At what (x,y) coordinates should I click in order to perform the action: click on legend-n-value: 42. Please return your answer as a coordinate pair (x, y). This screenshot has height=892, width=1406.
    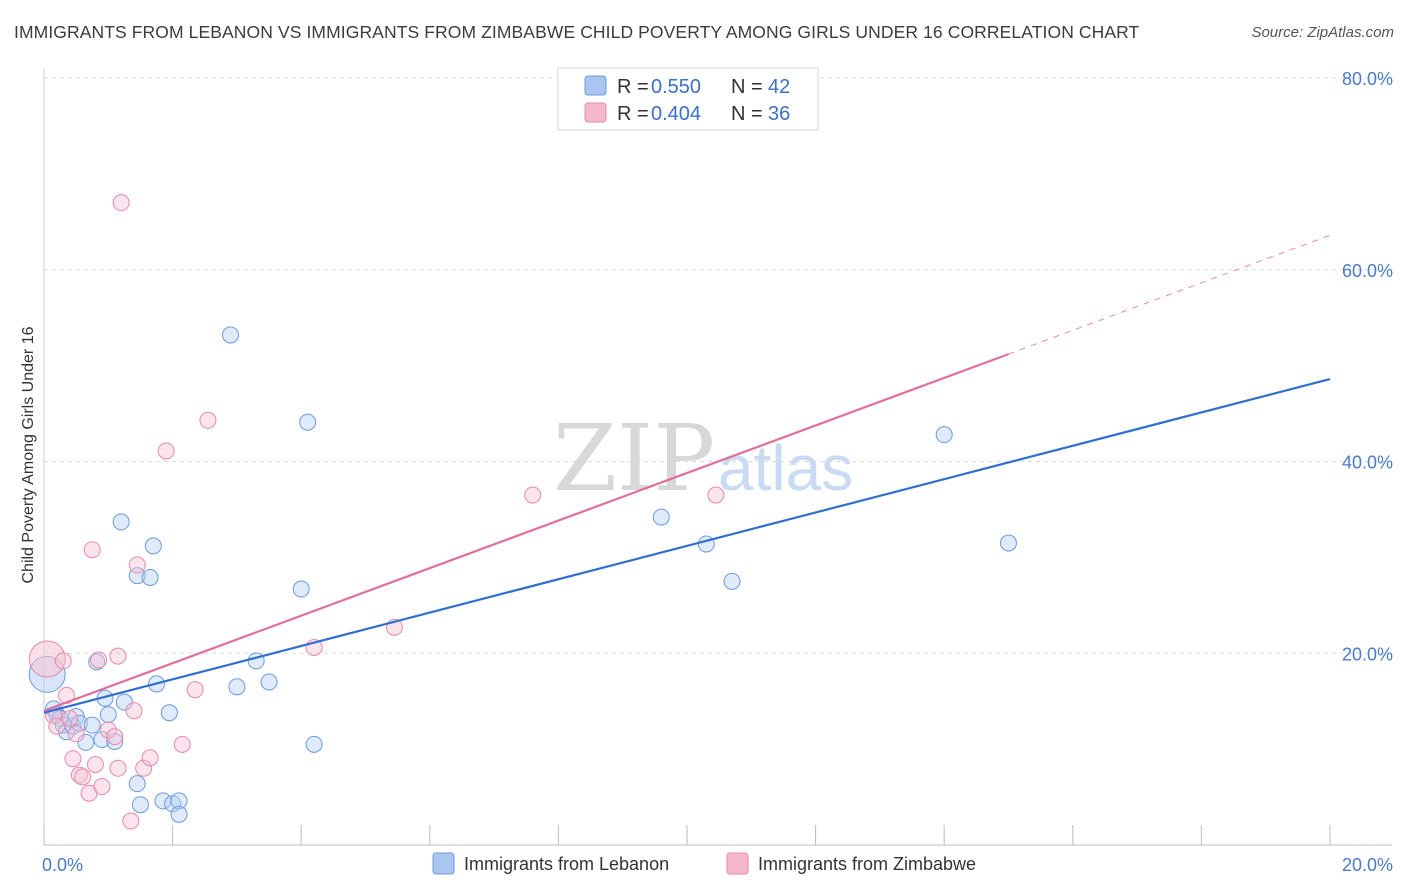
    Looking at the image, I should click on (779, 87).